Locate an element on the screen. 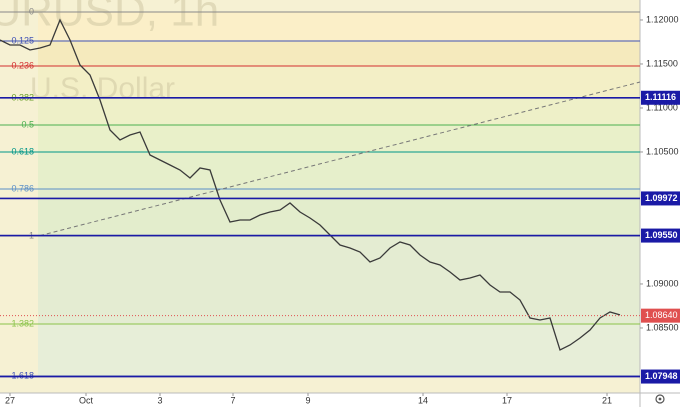  fib-label: 0.125 is located at coordinates (22, 40).